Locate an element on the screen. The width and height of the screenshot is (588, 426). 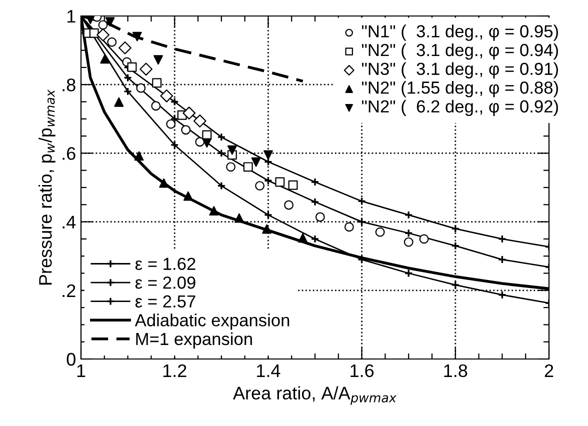
x-axis-title: Area ratio, A/A$_{pwmax}$ is located at coordinates (314, 395).